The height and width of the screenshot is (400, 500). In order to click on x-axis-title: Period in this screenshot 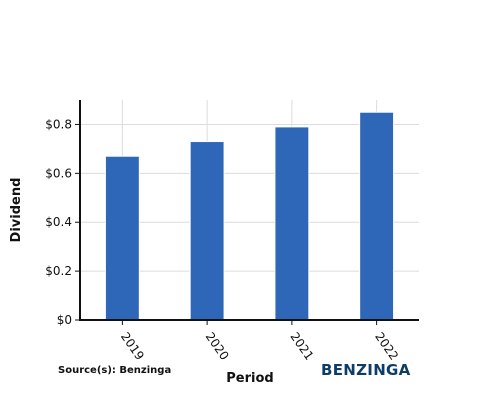, I will do `click(249, 378)`.